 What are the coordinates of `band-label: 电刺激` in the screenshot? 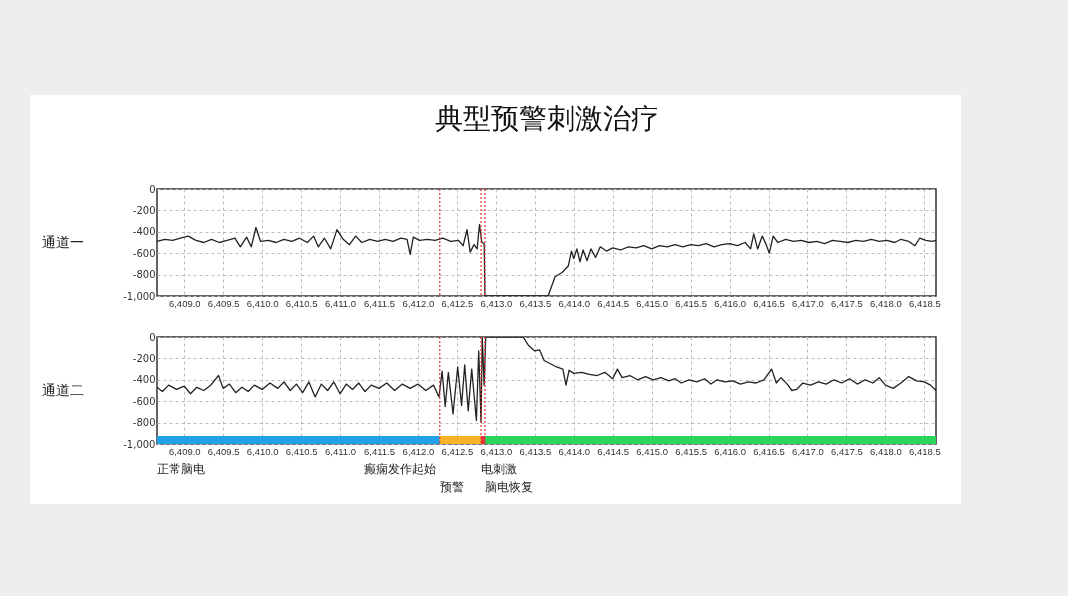 It's located at (499, 469).